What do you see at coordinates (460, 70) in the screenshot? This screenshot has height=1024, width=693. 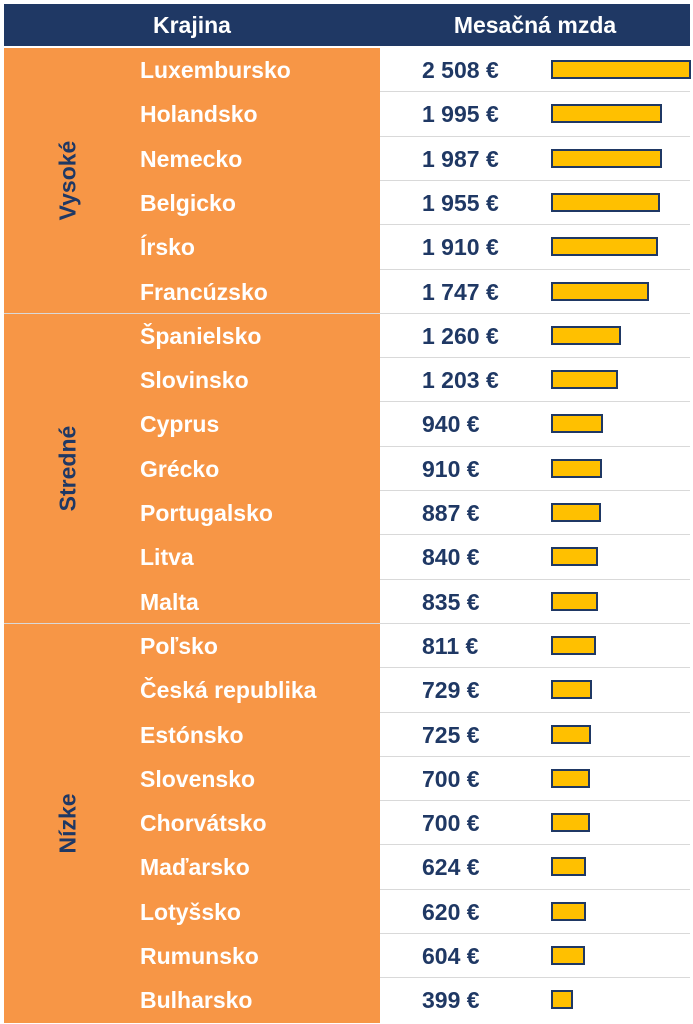 I see `wage-value: 2 508 €` at bounding box center [460, 70].